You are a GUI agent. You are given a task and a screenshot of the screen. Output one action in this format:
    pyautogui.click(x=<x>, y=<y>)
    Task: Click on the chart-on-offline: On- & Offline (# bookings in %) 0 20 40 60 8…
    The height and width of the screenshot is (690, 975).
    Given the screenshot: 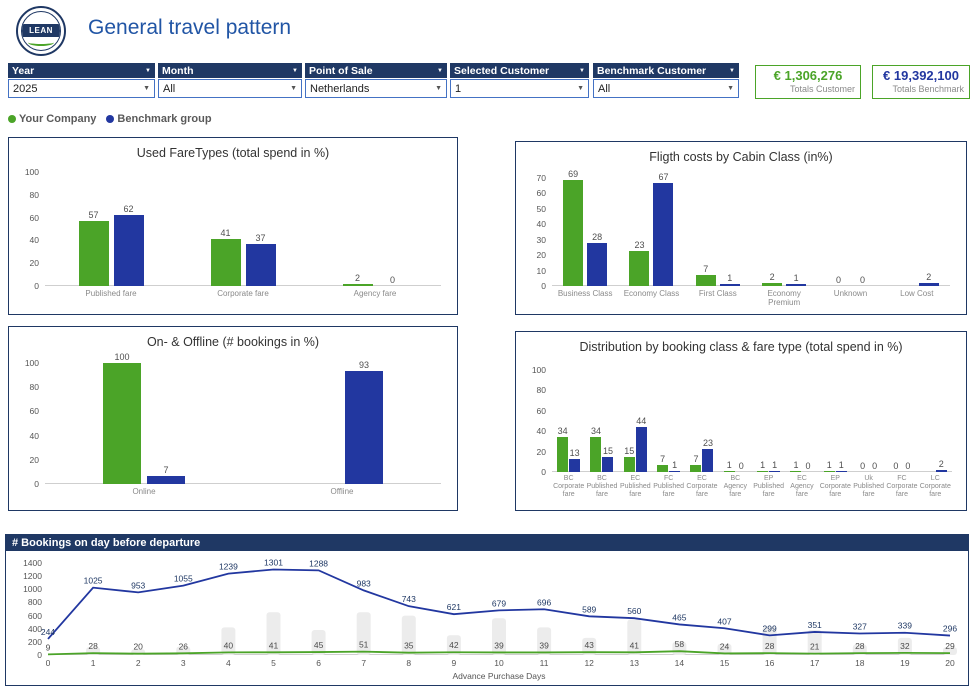 What is the action you would take?
    pyautogui.click(x=233, y=418)
    